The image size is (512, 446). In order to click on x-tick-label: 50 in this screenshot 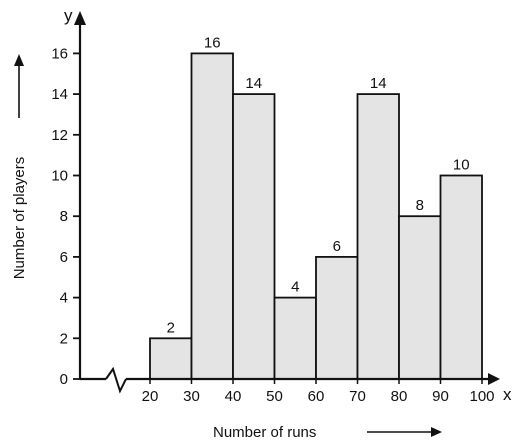, I will do `click(274, 396)`.